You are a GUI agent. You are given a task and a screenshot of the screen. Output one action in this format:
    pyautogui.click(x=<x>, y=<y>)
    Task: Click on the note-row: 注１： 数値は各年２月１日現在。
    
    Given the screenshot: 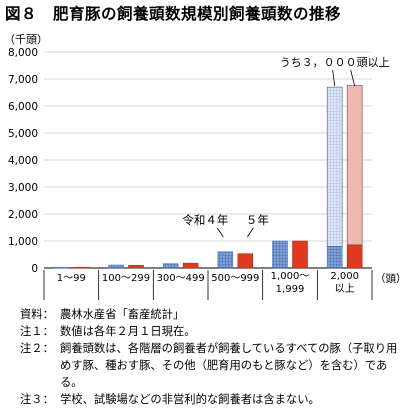 What is the action you would take?
    pyautogui.click(x=209, y=331)
    